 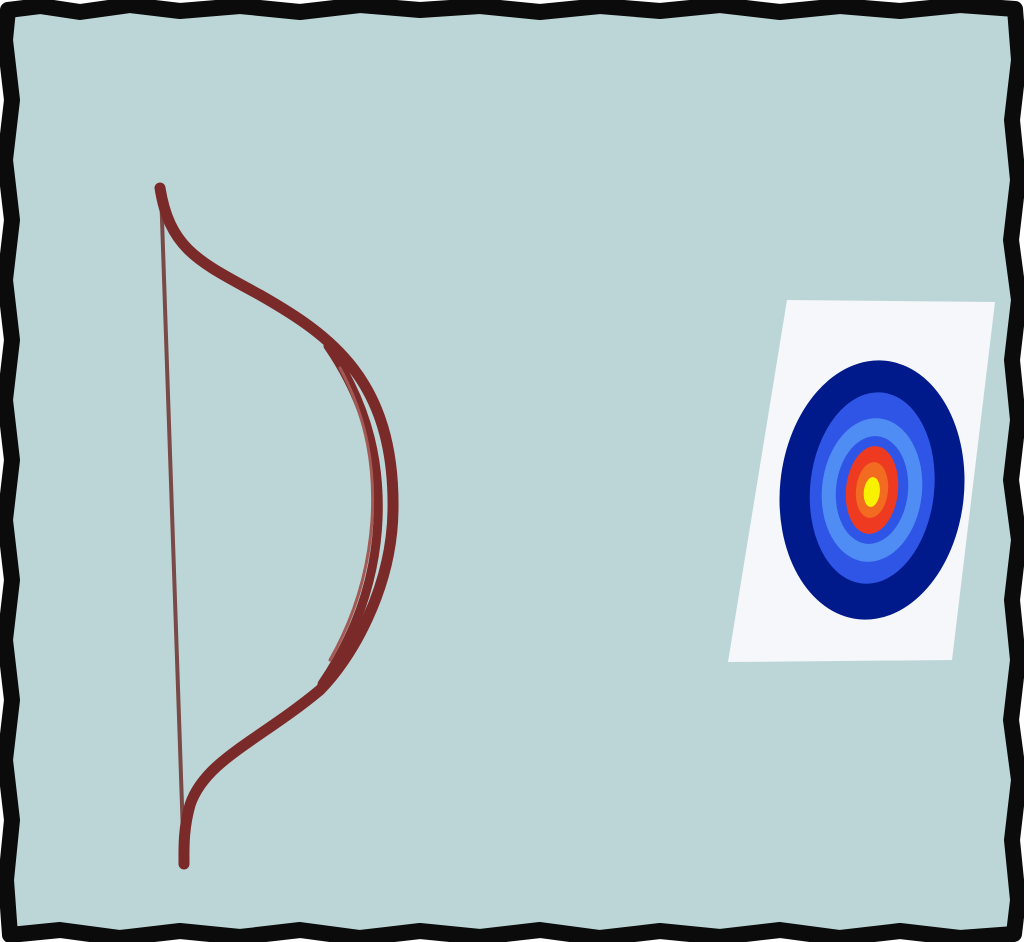 What do you see at coordinates (172, 527) in the screenshot?
I see `bow-string` at bounding box center [172, 527].